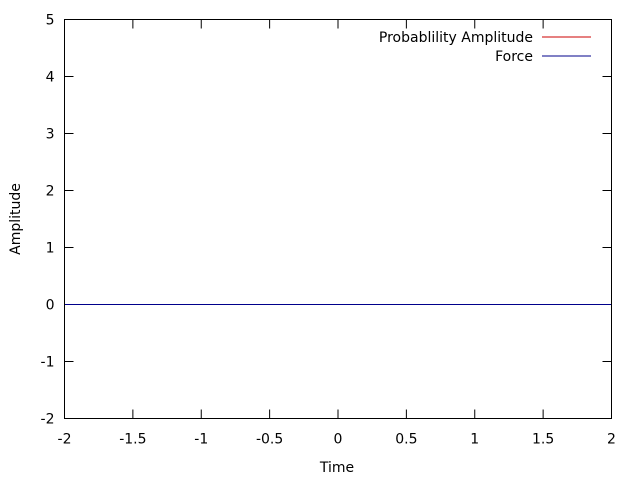 This screenshot has width=640, height=480. What do you see at coordinates (50, 192) in the screenshot?
I see `y-tick-label: 2` at bounding box center [50, 192].